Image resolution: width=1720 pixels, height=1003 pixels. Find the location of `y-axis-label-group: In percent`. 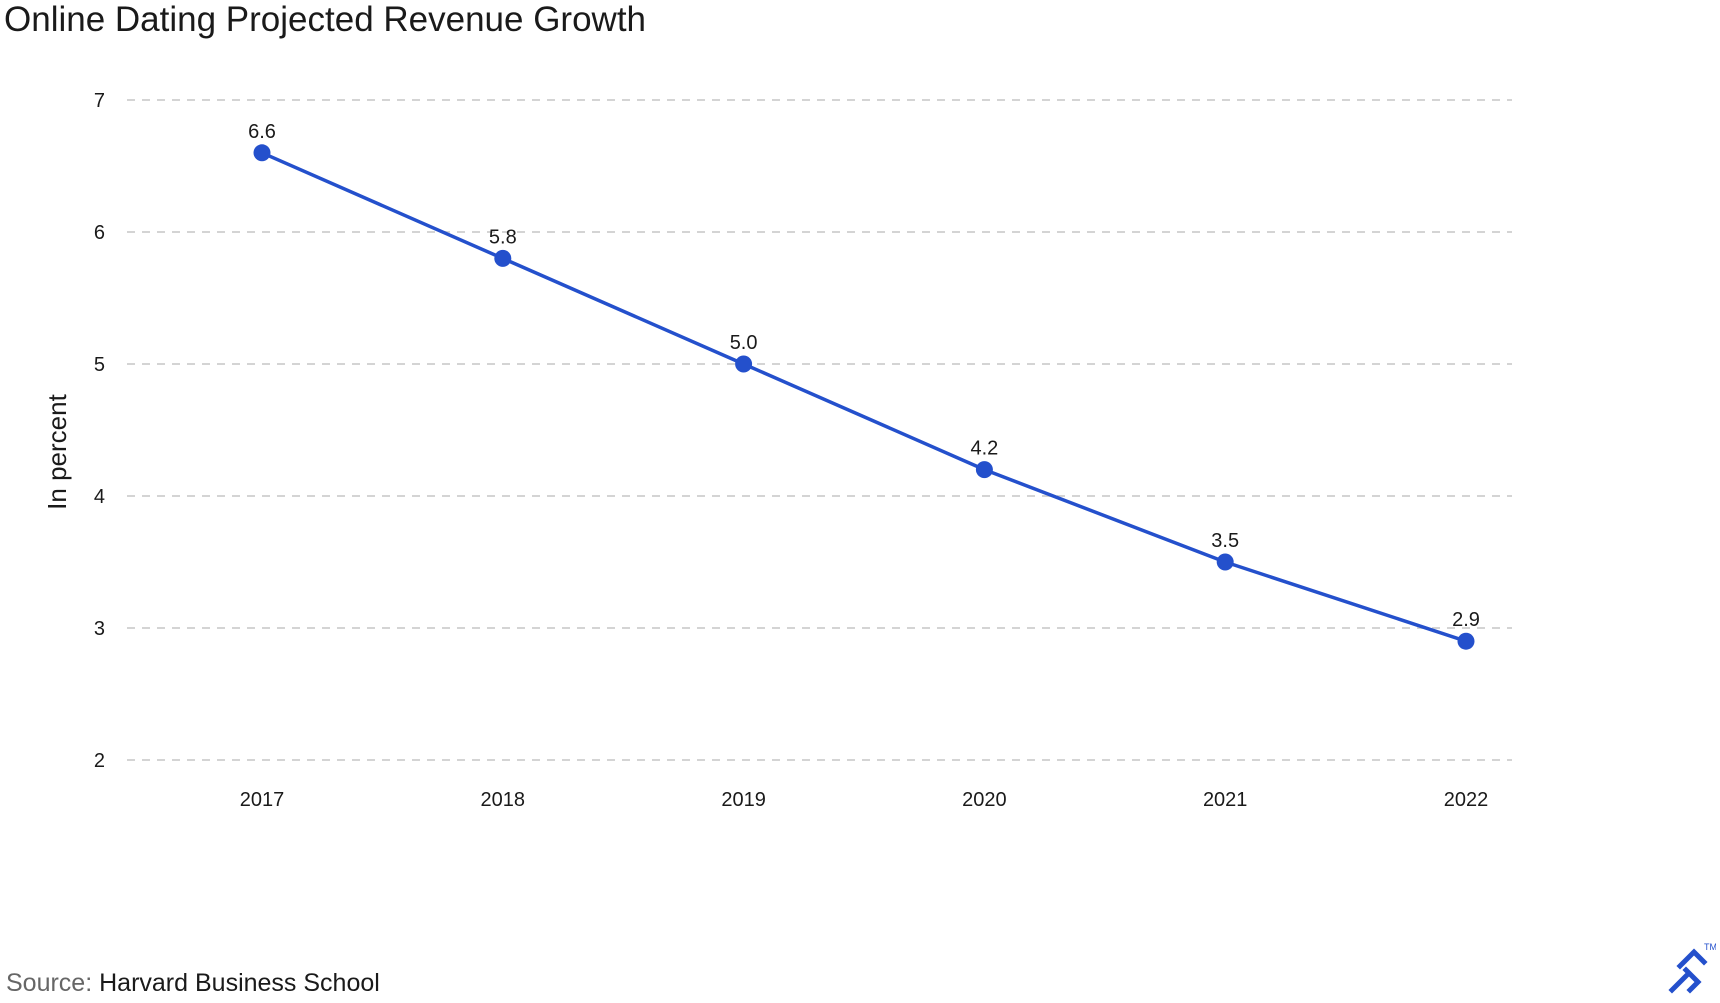

y-axis-label-group: In percent is located at coordinates (57, 451).